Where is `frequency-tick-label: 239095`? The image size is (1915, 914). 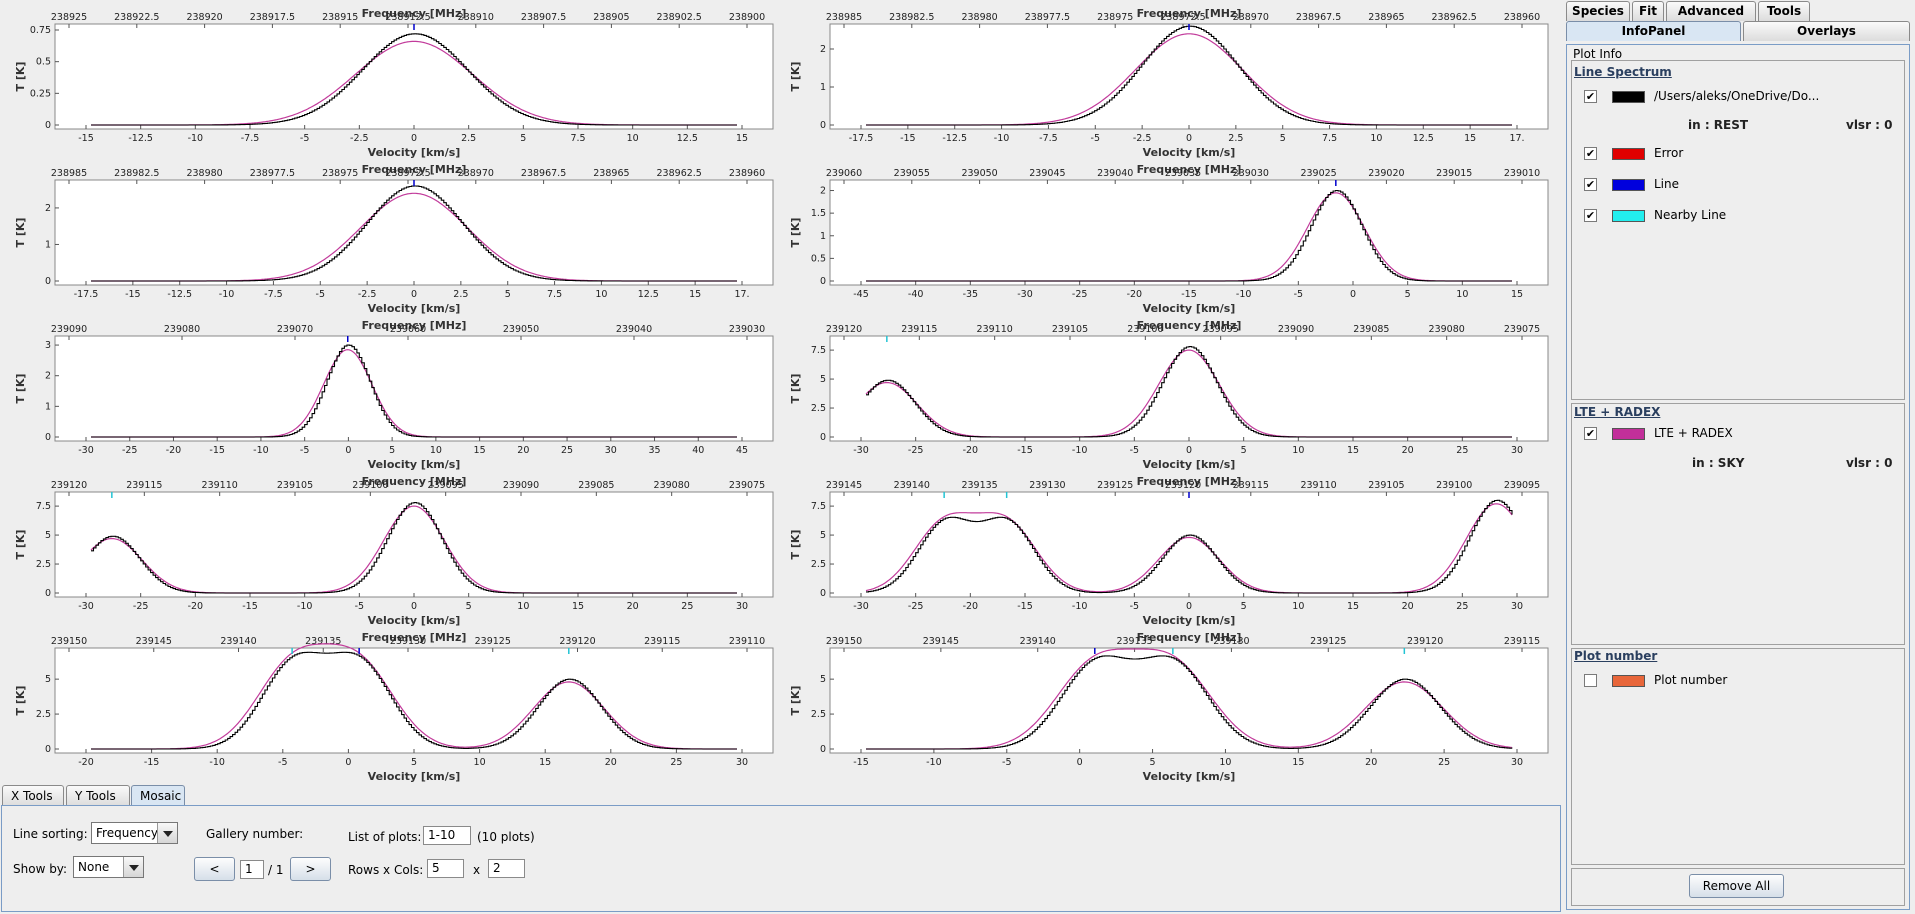 frequency-tick-label: 239095 is located at coordinates (1522, 485).